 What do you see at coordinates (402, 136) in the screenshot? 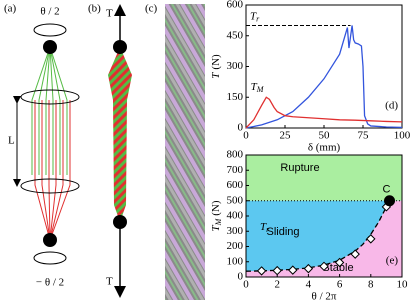
I see `x-tick-label: 100` at bounding box center [402, 136].